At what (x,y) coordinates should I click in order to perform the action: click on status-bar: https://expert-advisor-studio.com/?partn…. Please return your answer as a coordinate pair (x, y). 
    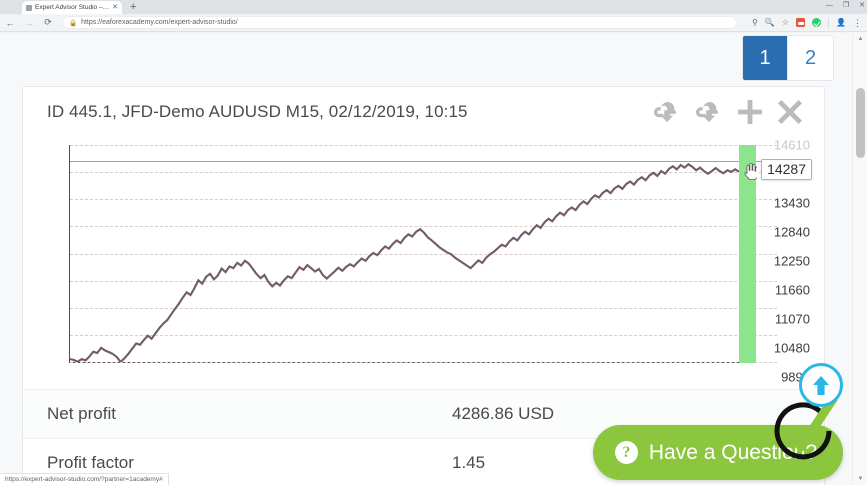
    Looking at the image, I should click on (84, 479).